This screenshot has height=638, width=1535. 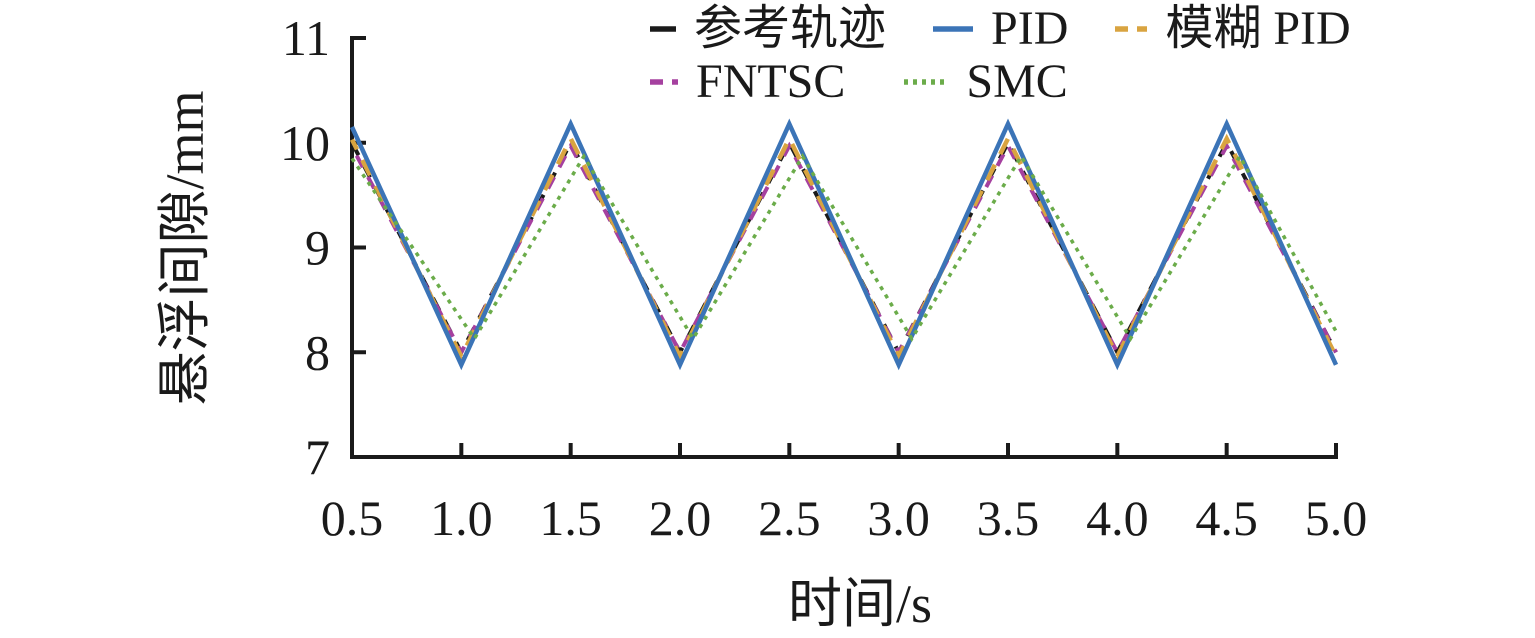 What do you see at coordinates (860, 604) in the screenshot?
I see `x-axis-title: 时间/s` at bounding box center [860, 604].